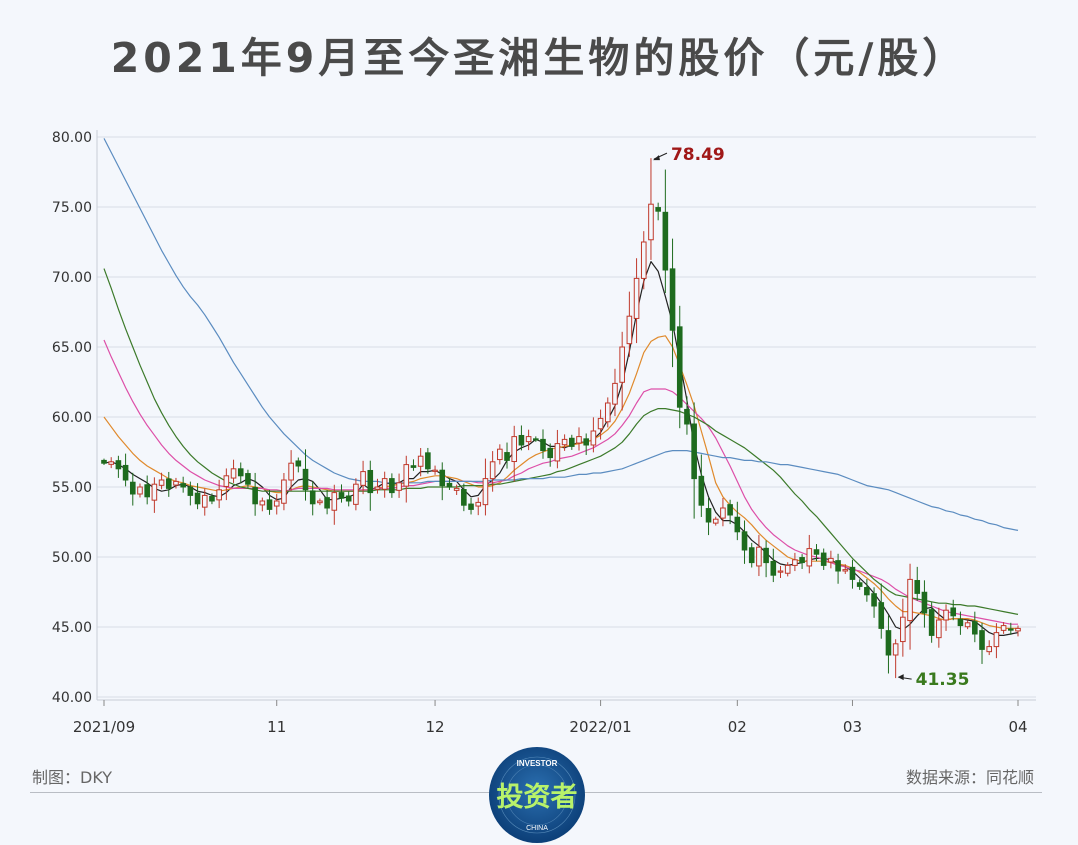 This screenshot has height=845, width=1078. I want to click on y-tick-label: 60.00, so click(72, 418).